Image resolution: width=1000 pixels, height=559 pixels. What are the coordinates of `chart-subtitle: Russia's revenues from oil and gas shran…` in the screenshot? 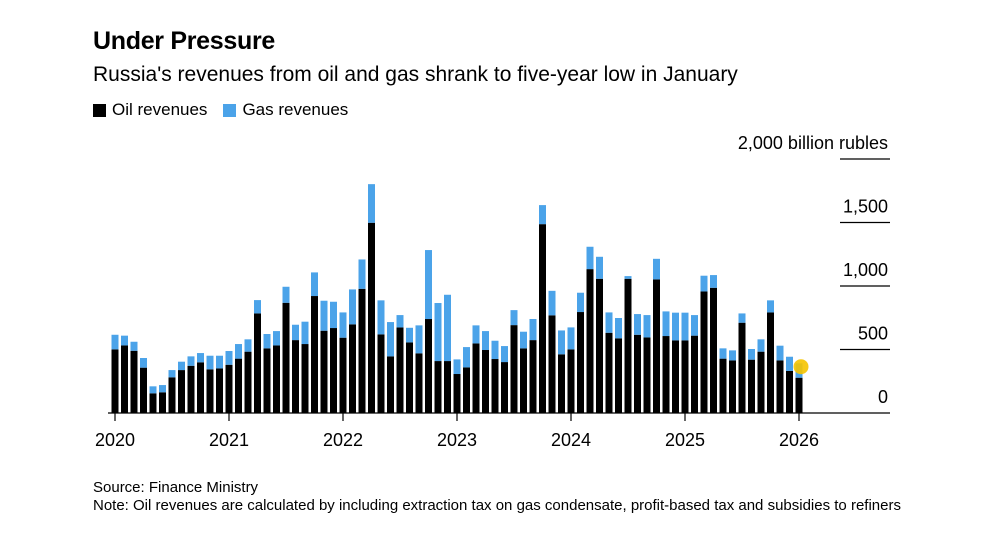 It's located at (415, 74).